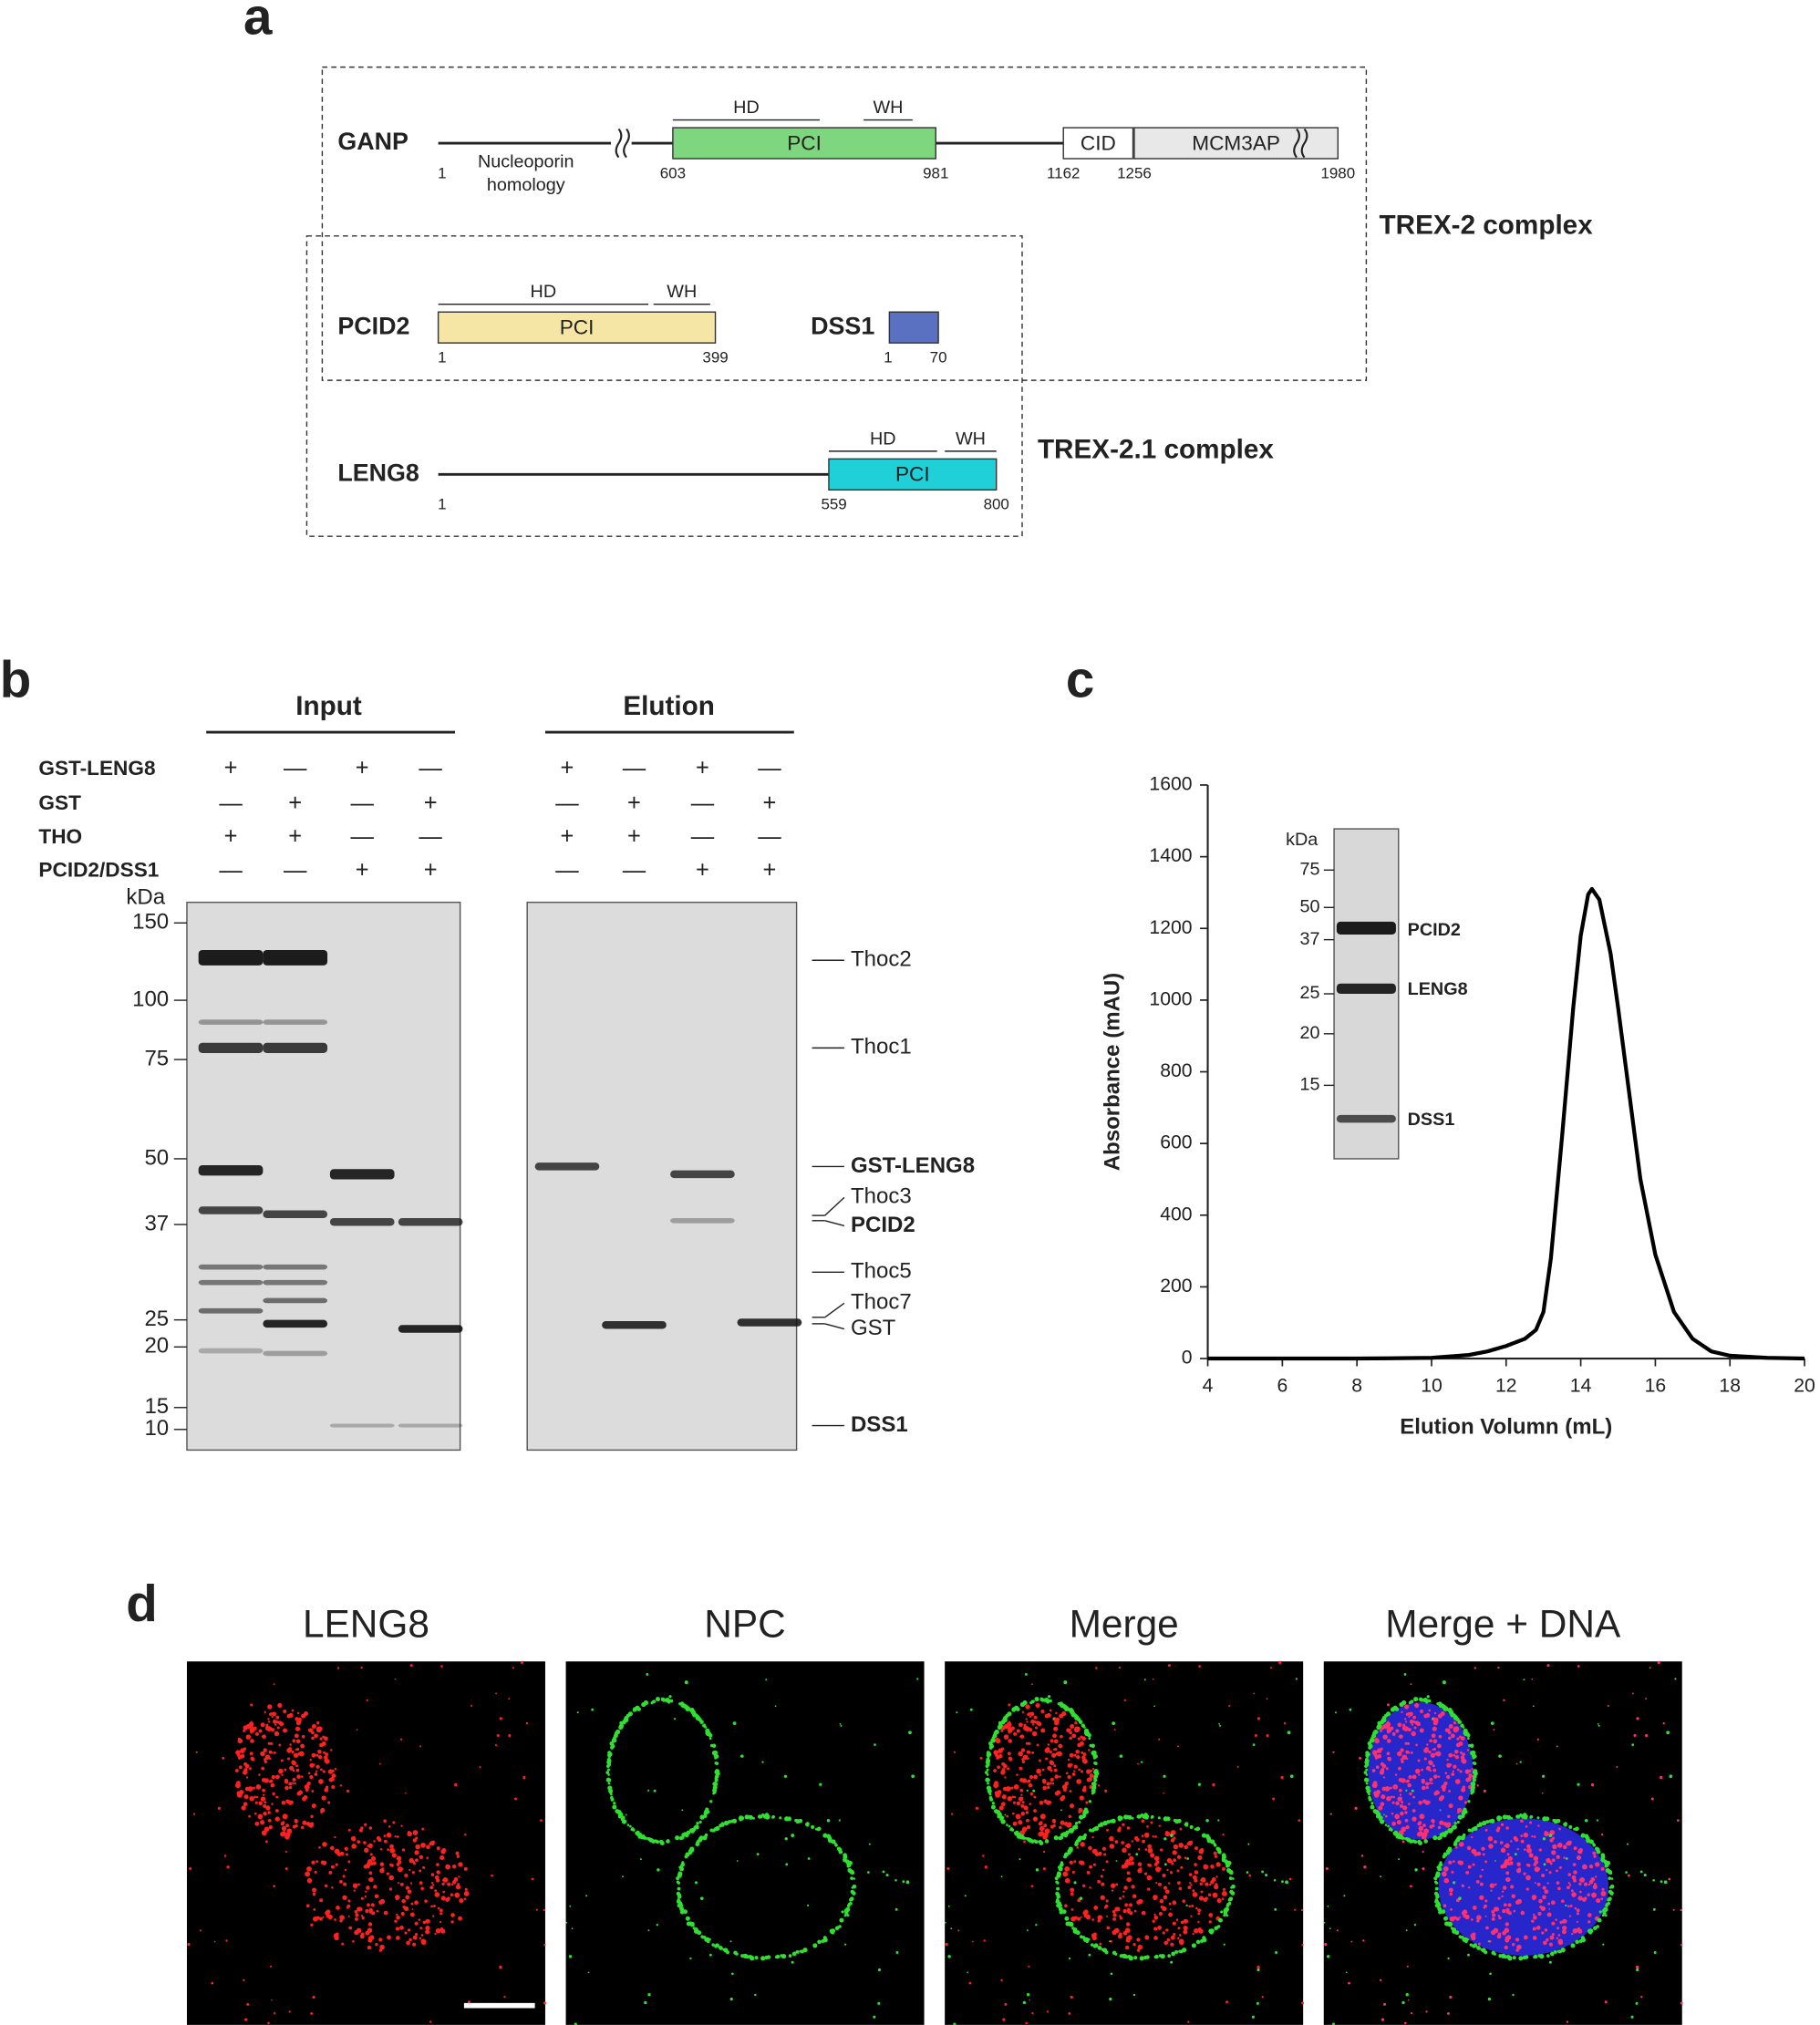 Image resolution: width=1820 pixels, height=2025 pixels. What do you see at coordinates (888, 108) in the screenshot?
I see `feature-label: WH` at bounding box center [888, 108].